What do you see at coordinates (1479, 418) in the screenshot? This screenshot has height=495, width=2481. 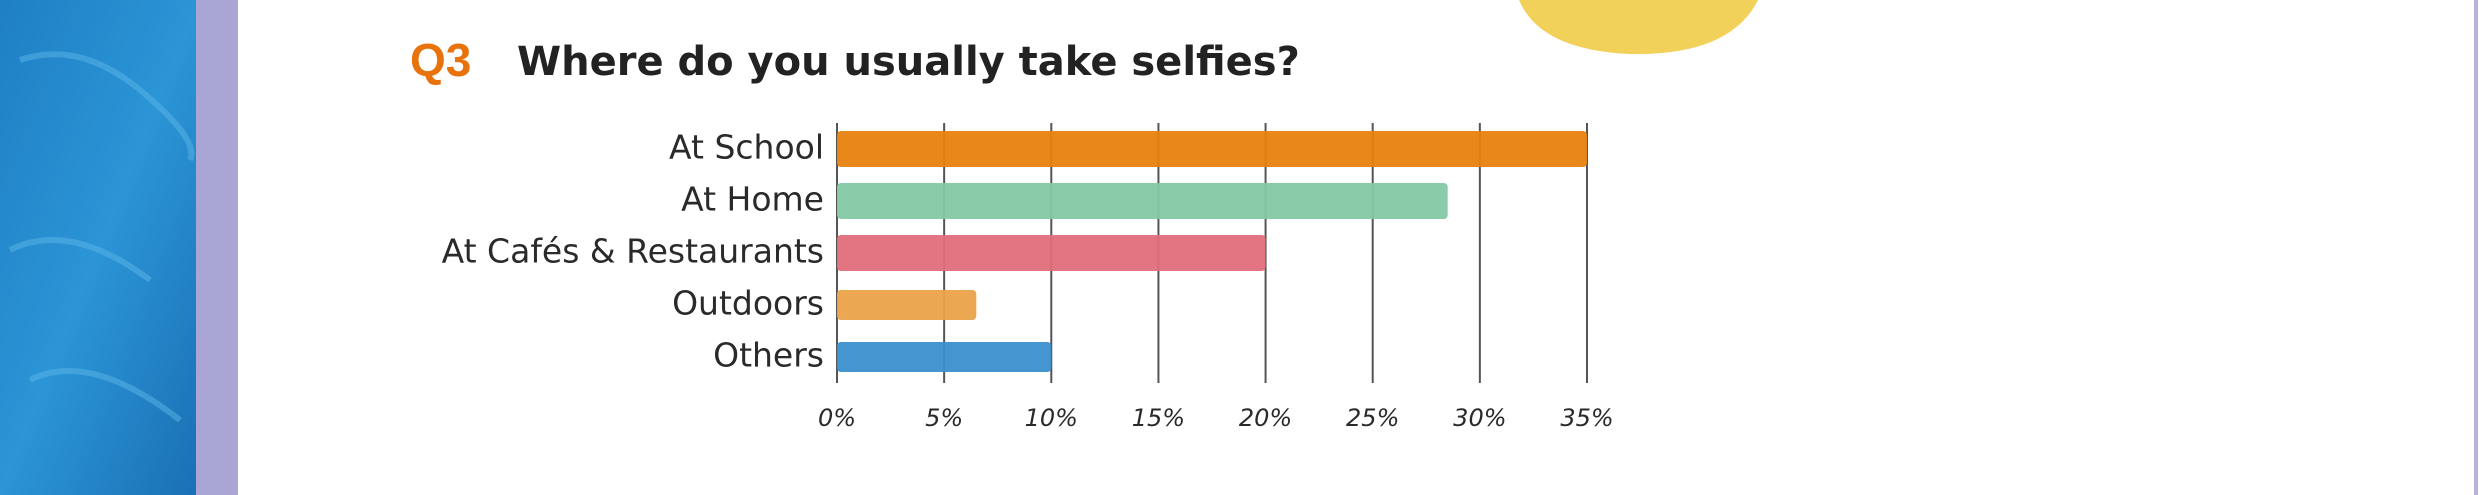 I see `x-tick-label: 30%` at bounding box center [1479, 418].